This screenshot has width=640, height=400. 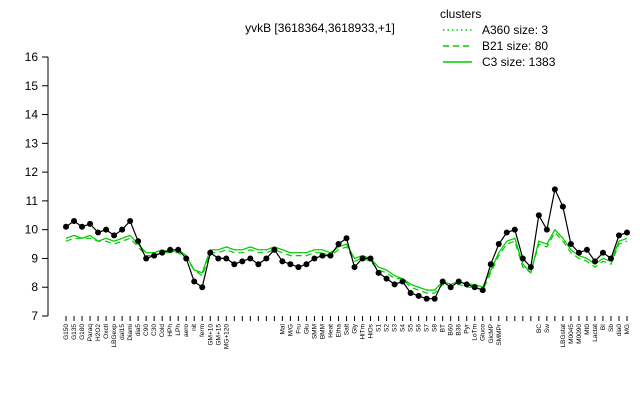 What do you see at coordinates (170, 330) in the screenshot?
I see `x-tick-label: HPh` at bounding box center [170, 330].